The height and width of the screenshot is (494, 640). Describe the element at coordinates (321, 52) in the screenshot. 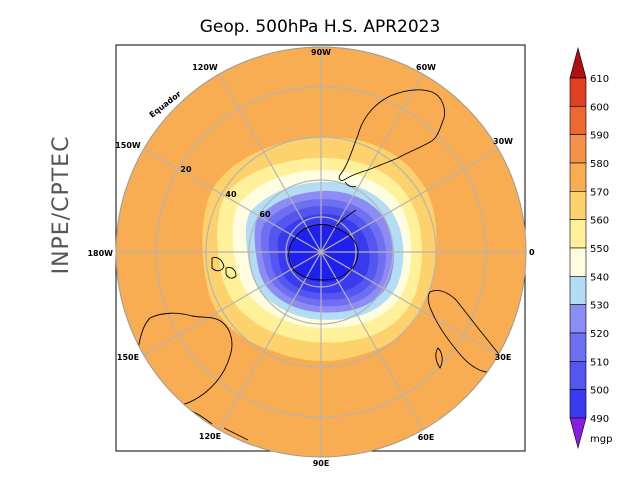

I see `lon-label-90w: 90W` at that location.